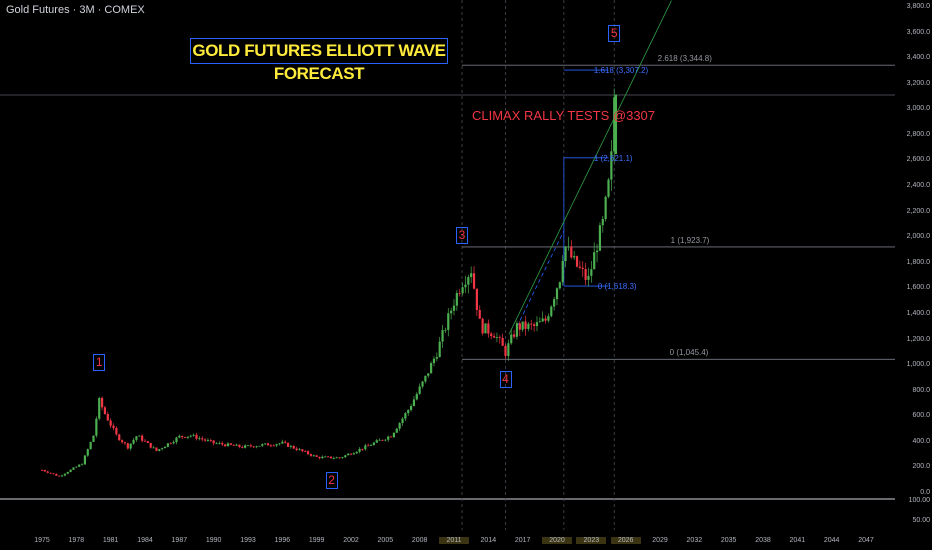 The height and width of the screenshot is (550, 932). I want to click on y-tick-label: 2,600.0, so click(918, 160).